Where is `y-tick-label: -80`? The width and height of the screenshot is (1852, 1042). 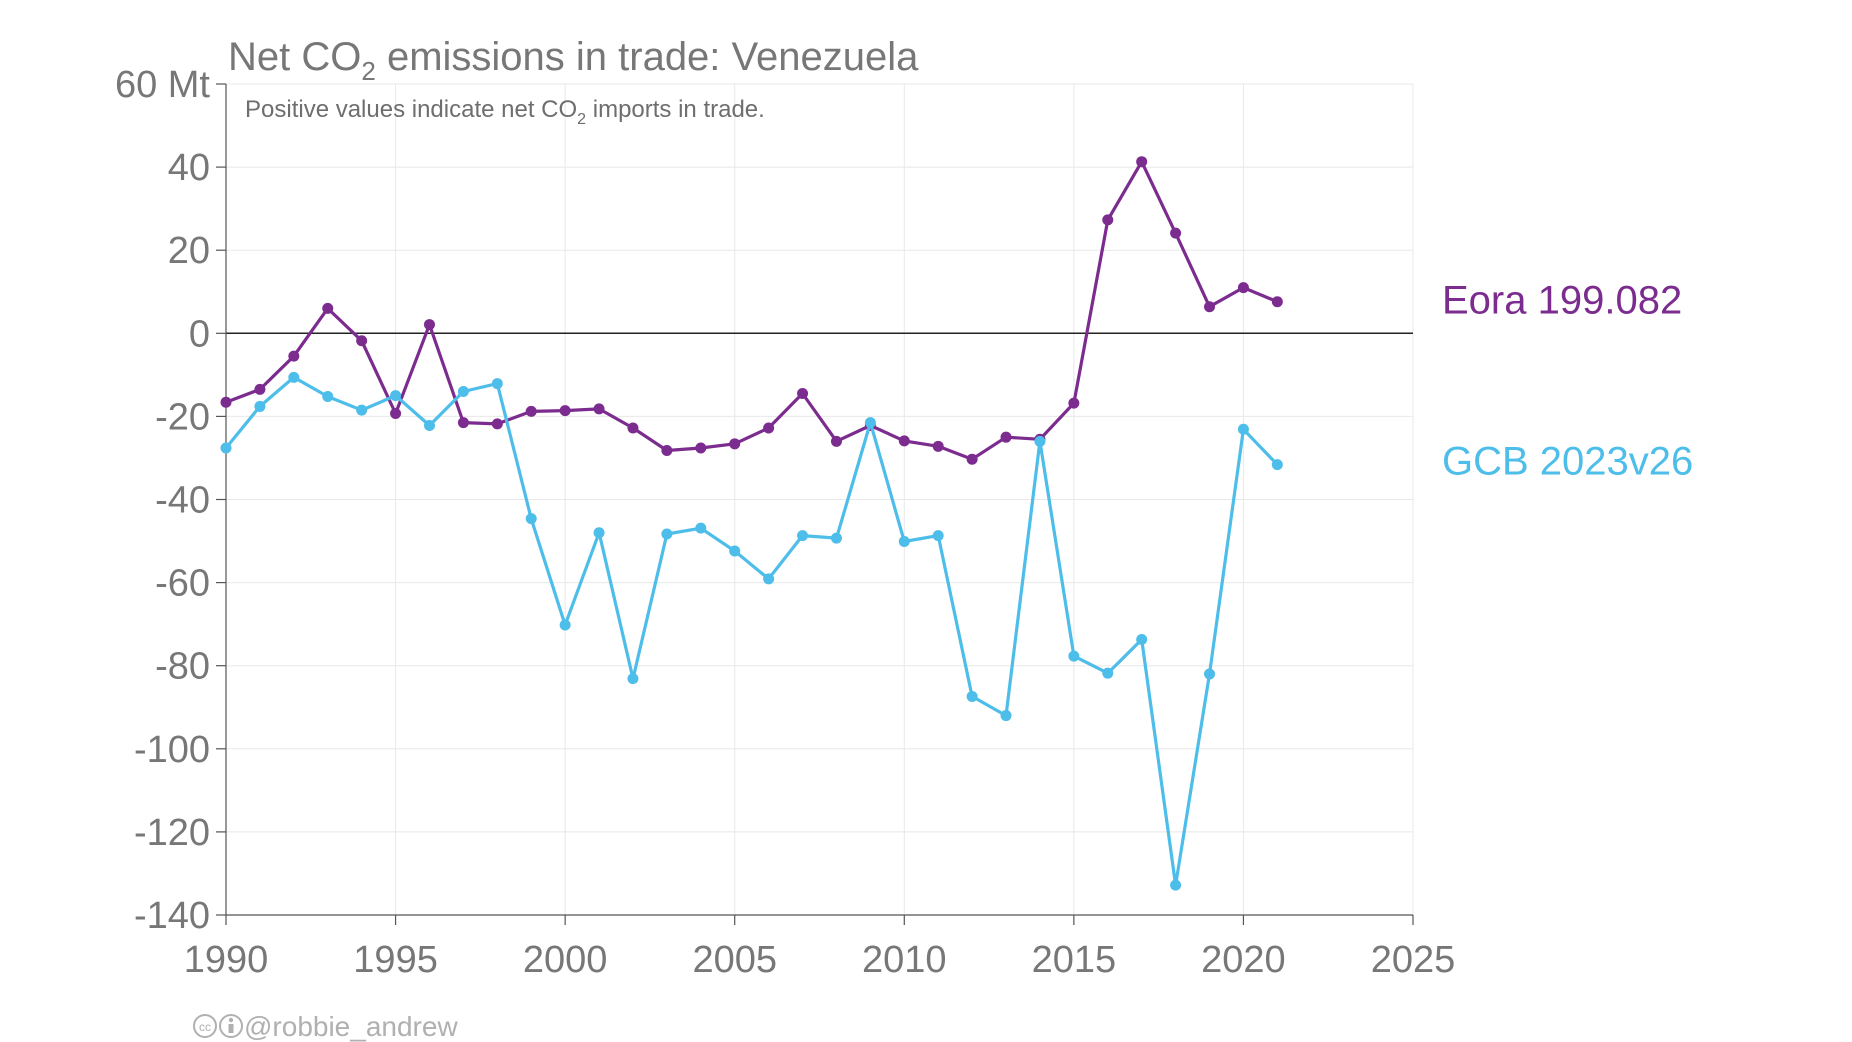 y-tick-label: -80 is located at coordinates (182, 667).